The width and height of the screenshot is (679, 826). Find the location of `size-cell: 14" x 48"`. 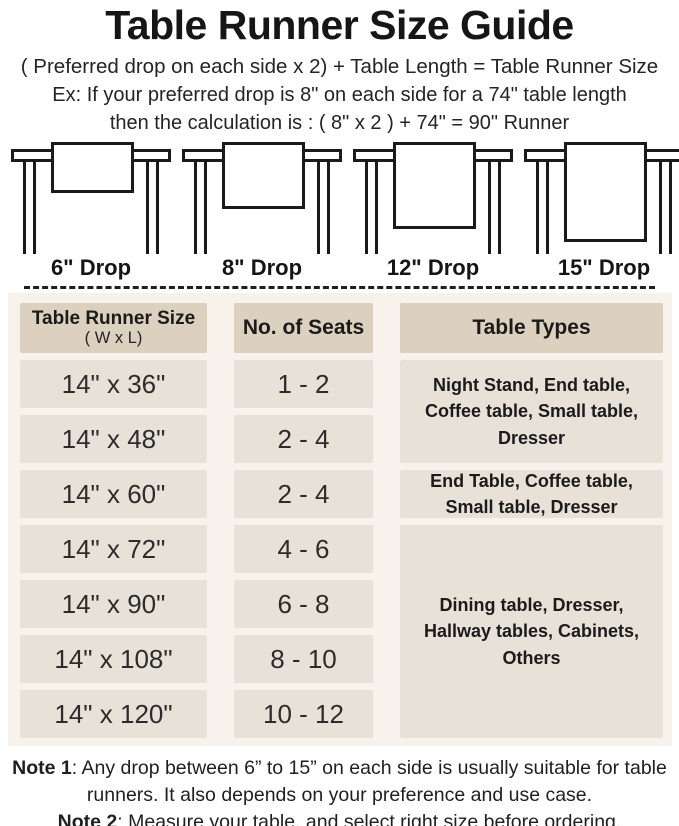

size-cell: 14" x 48" is located at coordinates (113, 439).